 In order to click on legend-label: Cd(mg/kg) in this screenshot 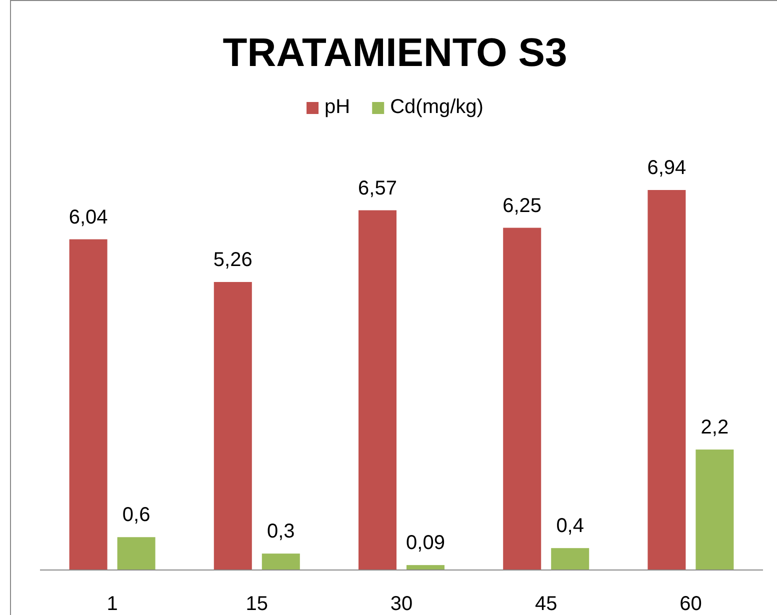, I will do `click(437, 107)`.